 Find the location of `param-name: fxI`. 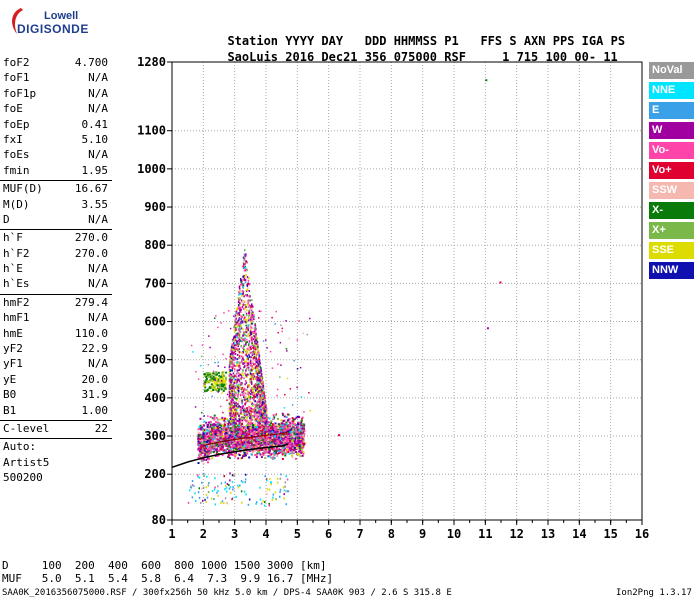

param-name: fxI is located at coordinates (13, 139).